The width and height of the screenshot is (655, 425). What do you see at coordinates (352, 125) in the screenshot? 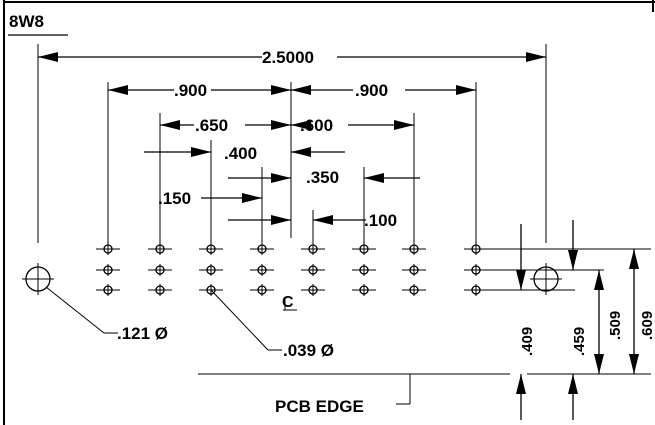
I see `dim-right-600: .600` at bounding box center [352, 125].